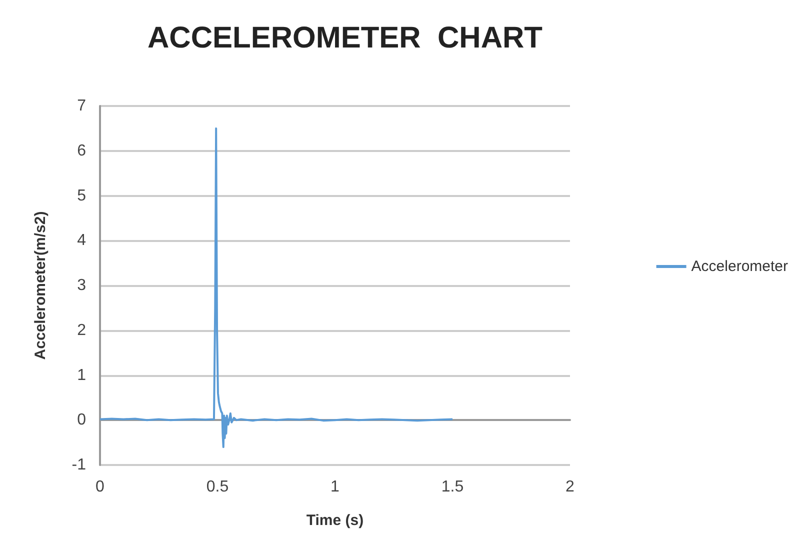  Describe the element at coordinates (81, 151) in the screenshot. I see `y-tick-label: 6` at that location.